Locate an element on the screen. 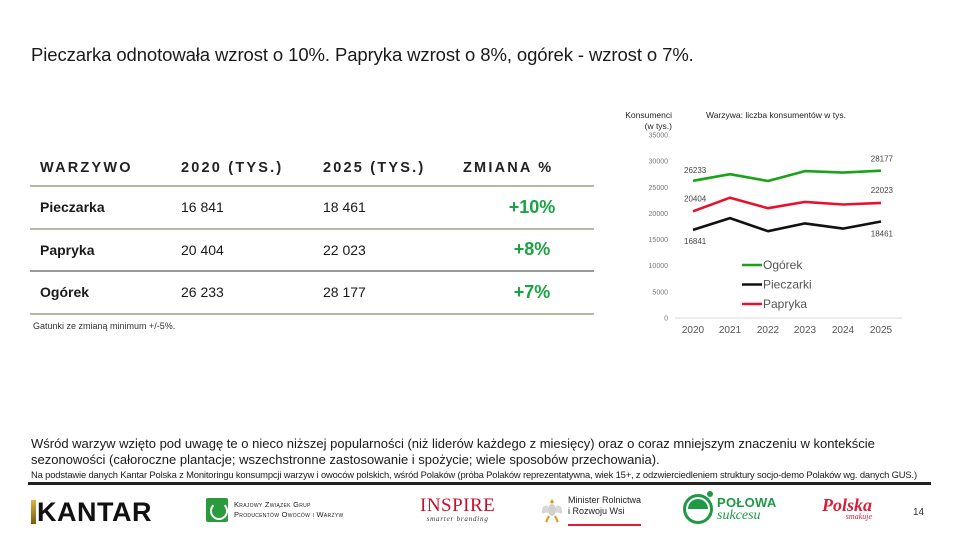 The height and width of the screenshot is (540, 960). row-2020: 16 841 is located at coordinates (202, 207).